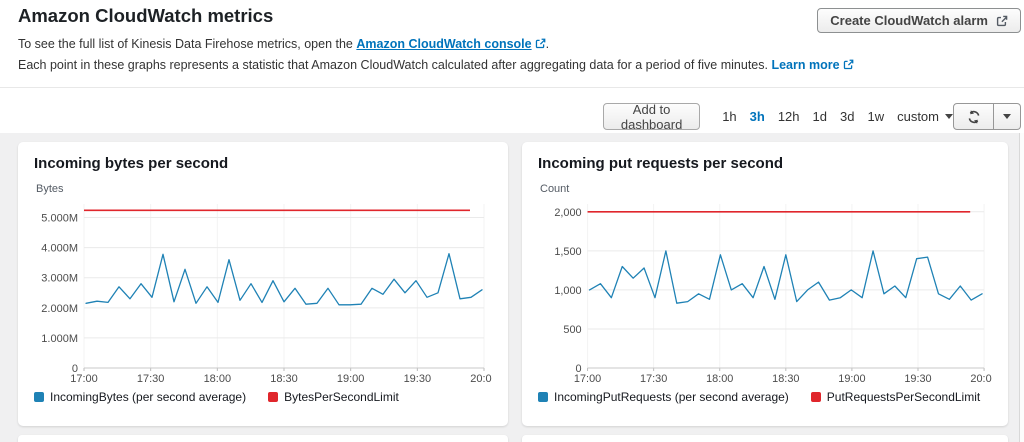 This screenshot has width=1024, height=442. I want to click on y-tick-label: 5.000M, so click(59, 219).